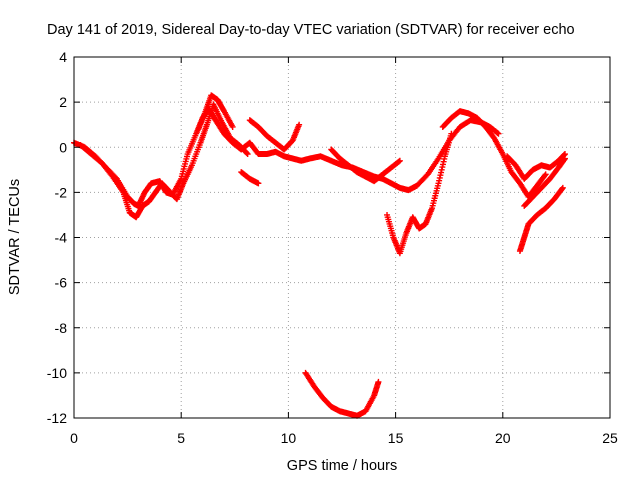 This screenshot has height=480, width=640. Describe the element at coordinates (57, 418) in the screenshot. I see `y-tick-label: -12` at that location.